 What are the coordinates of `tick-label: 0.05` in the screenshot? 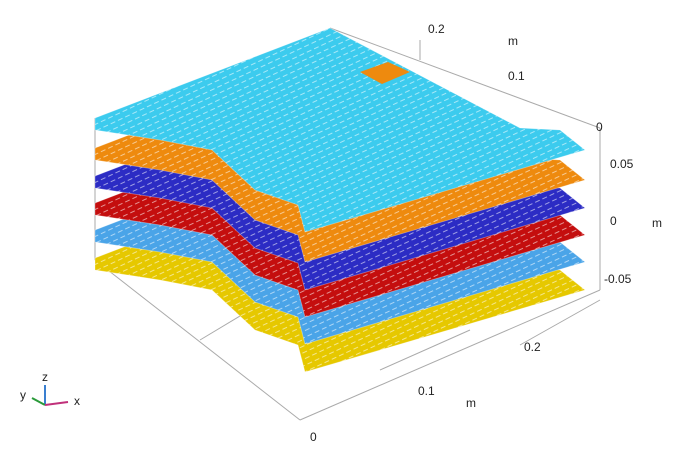 It's located at (622, 164).